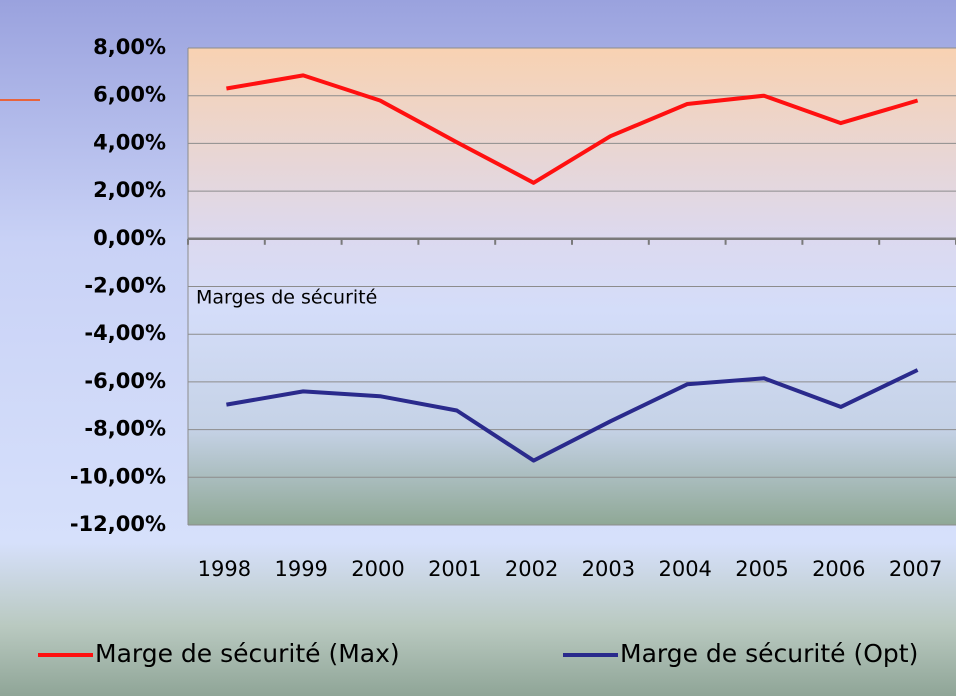  Describe the element at coordinates (129, 95) in the screenshot. I see `y-tick-label: 6,00%` at that location.